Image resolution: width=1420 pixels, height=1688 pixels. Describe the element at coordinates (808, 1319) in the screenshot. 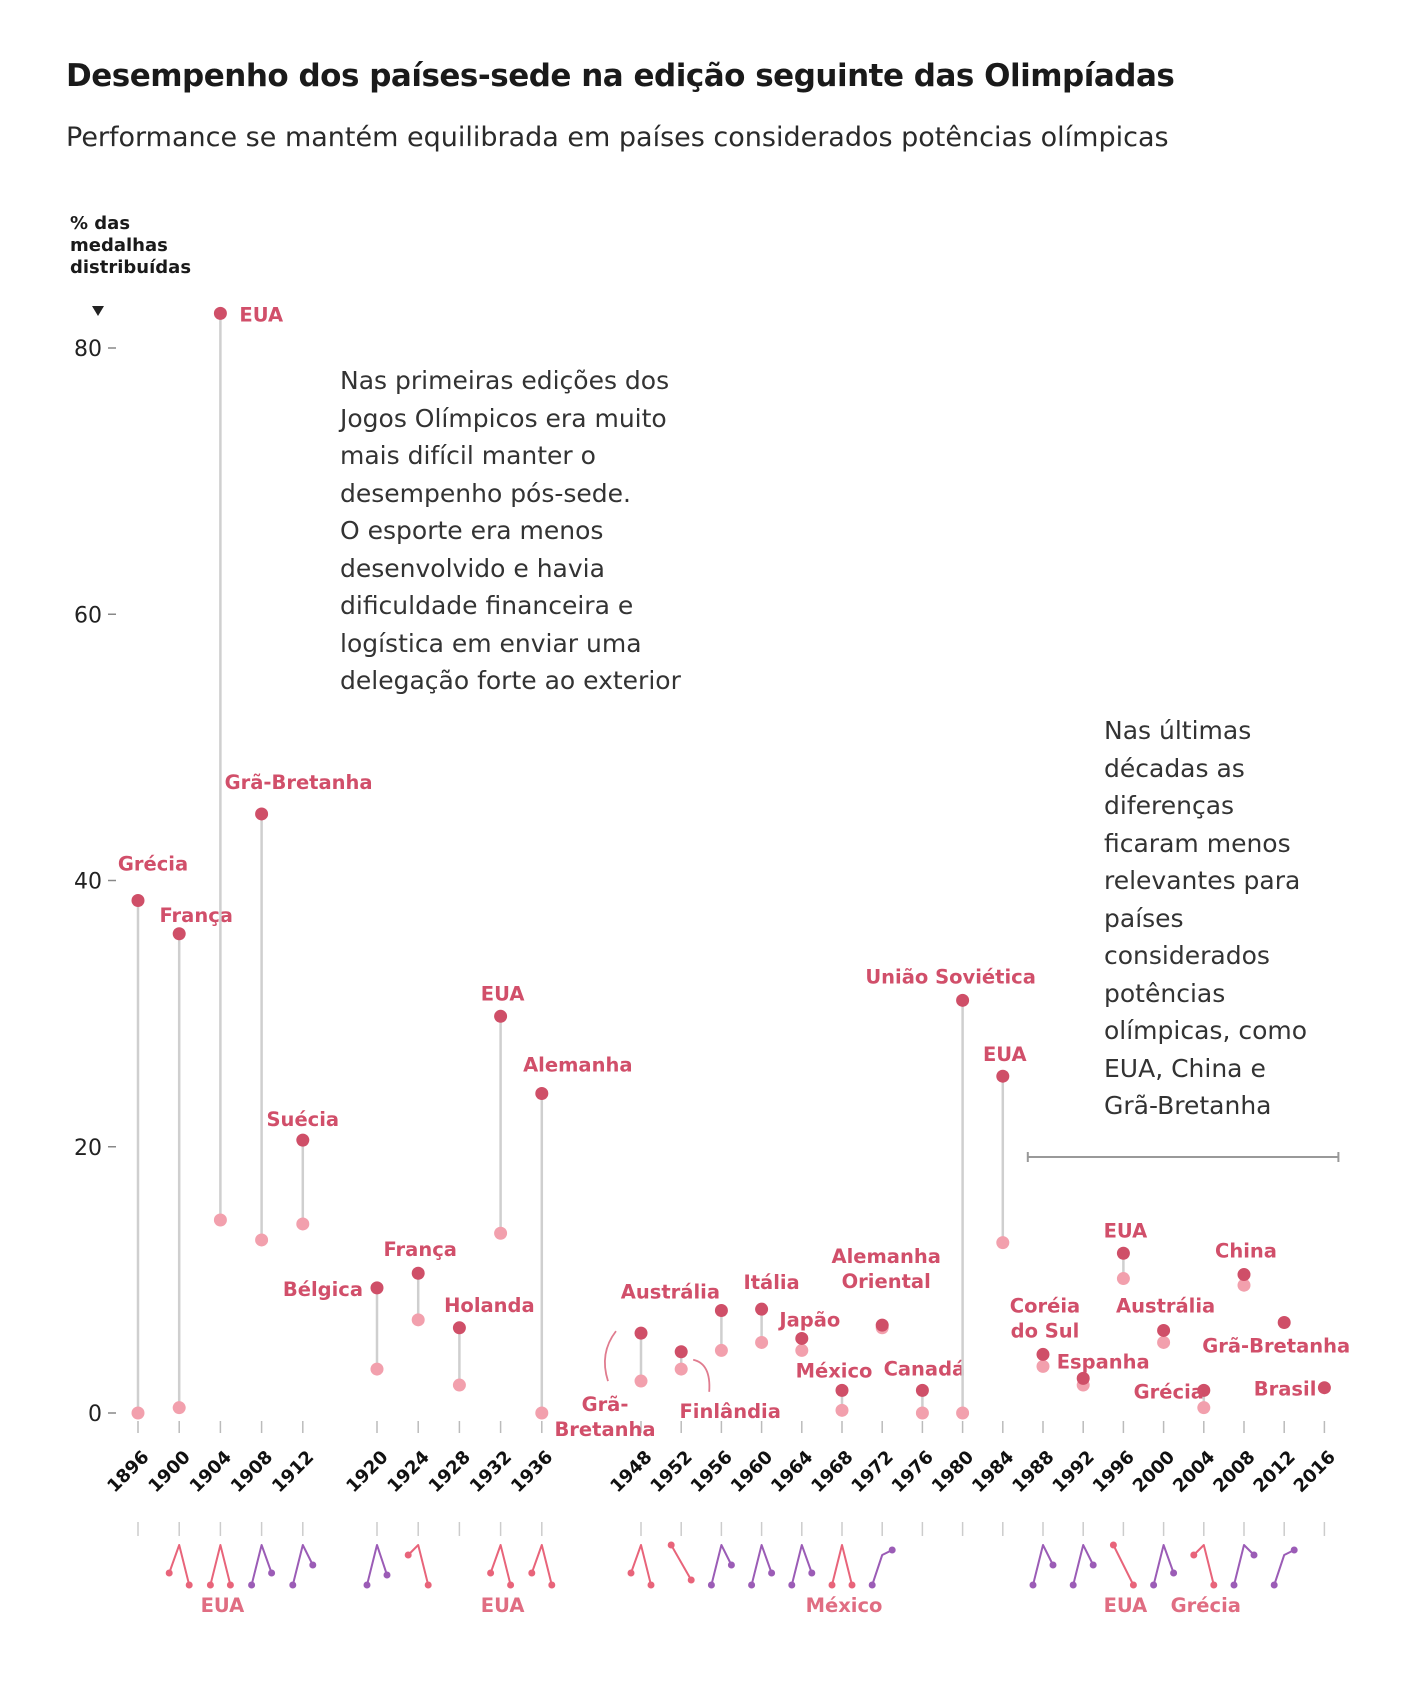

I see `country-label-1964: Japão` at that location.